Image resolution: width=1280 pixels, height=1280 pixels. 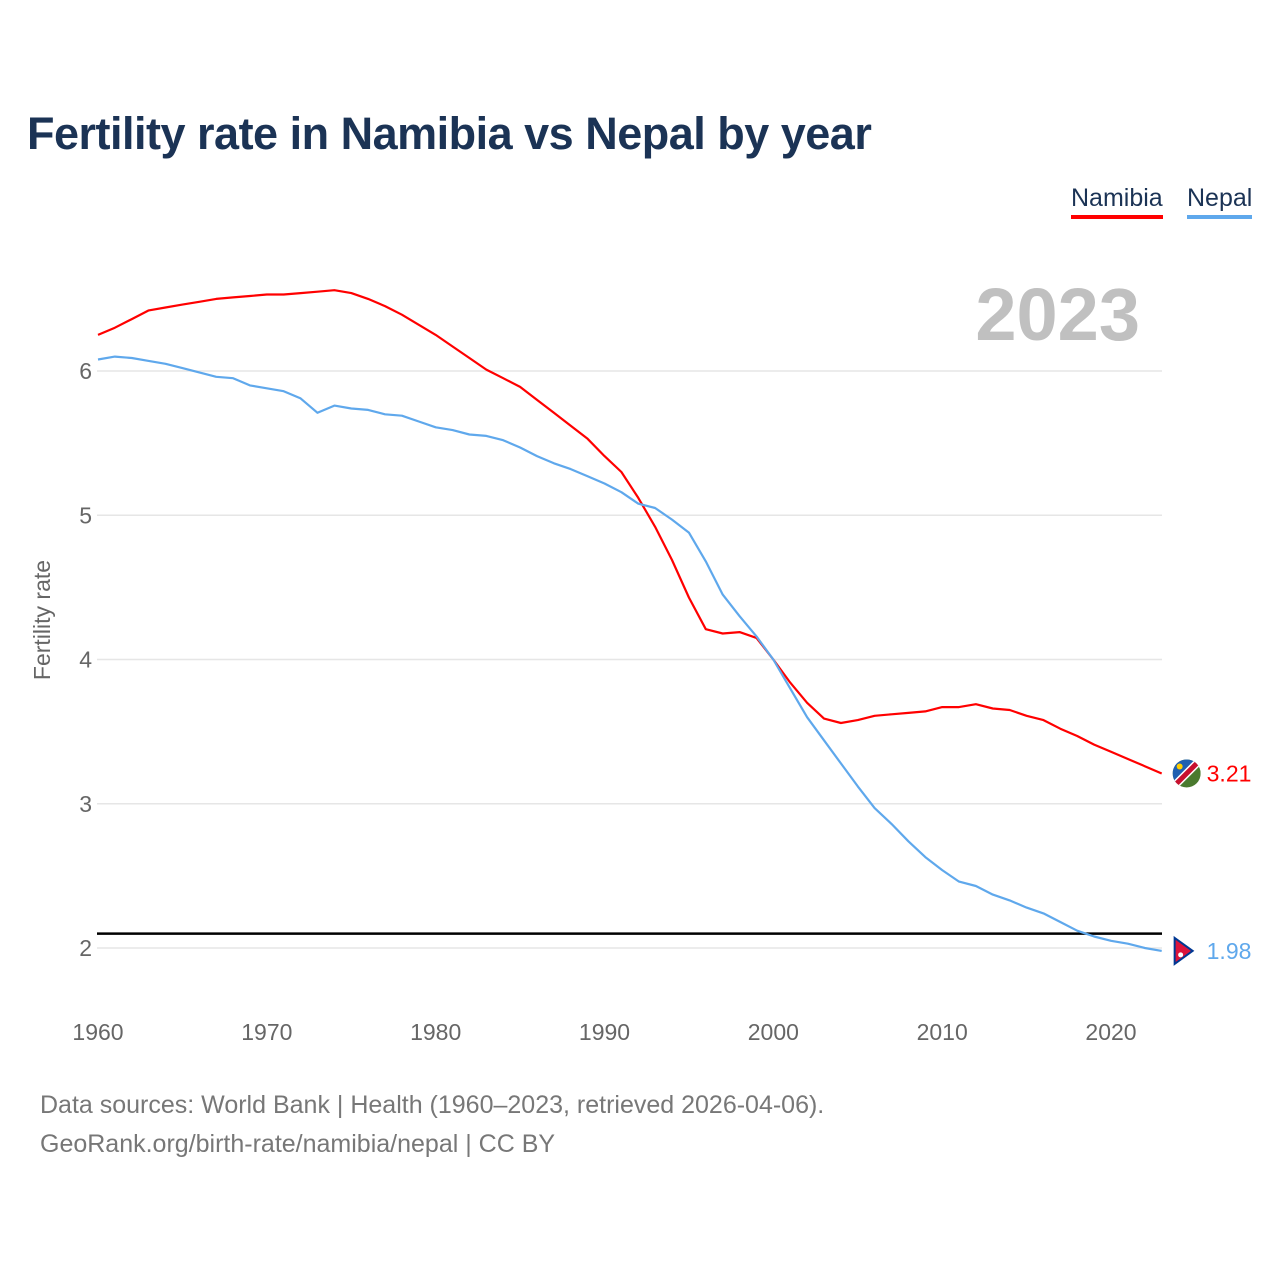 I want to click on year-watermark: 2023, so click(x=1057, y=314).